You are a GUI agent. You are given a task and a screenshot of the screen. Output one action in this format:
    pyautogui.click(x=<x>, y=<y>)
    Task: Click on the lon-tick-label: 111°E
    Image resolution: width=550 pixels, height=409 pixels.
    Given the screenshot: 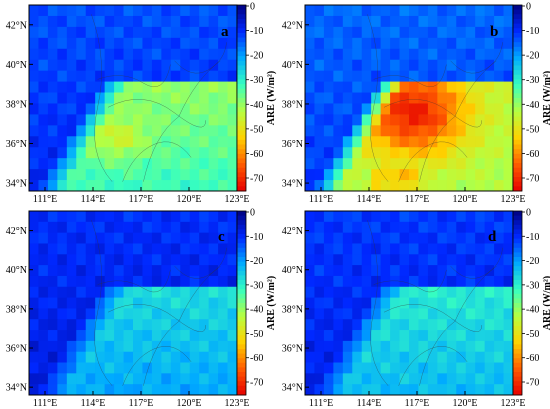 What is the action you would take?
    pyautogui.click(x=45, y=403)
    